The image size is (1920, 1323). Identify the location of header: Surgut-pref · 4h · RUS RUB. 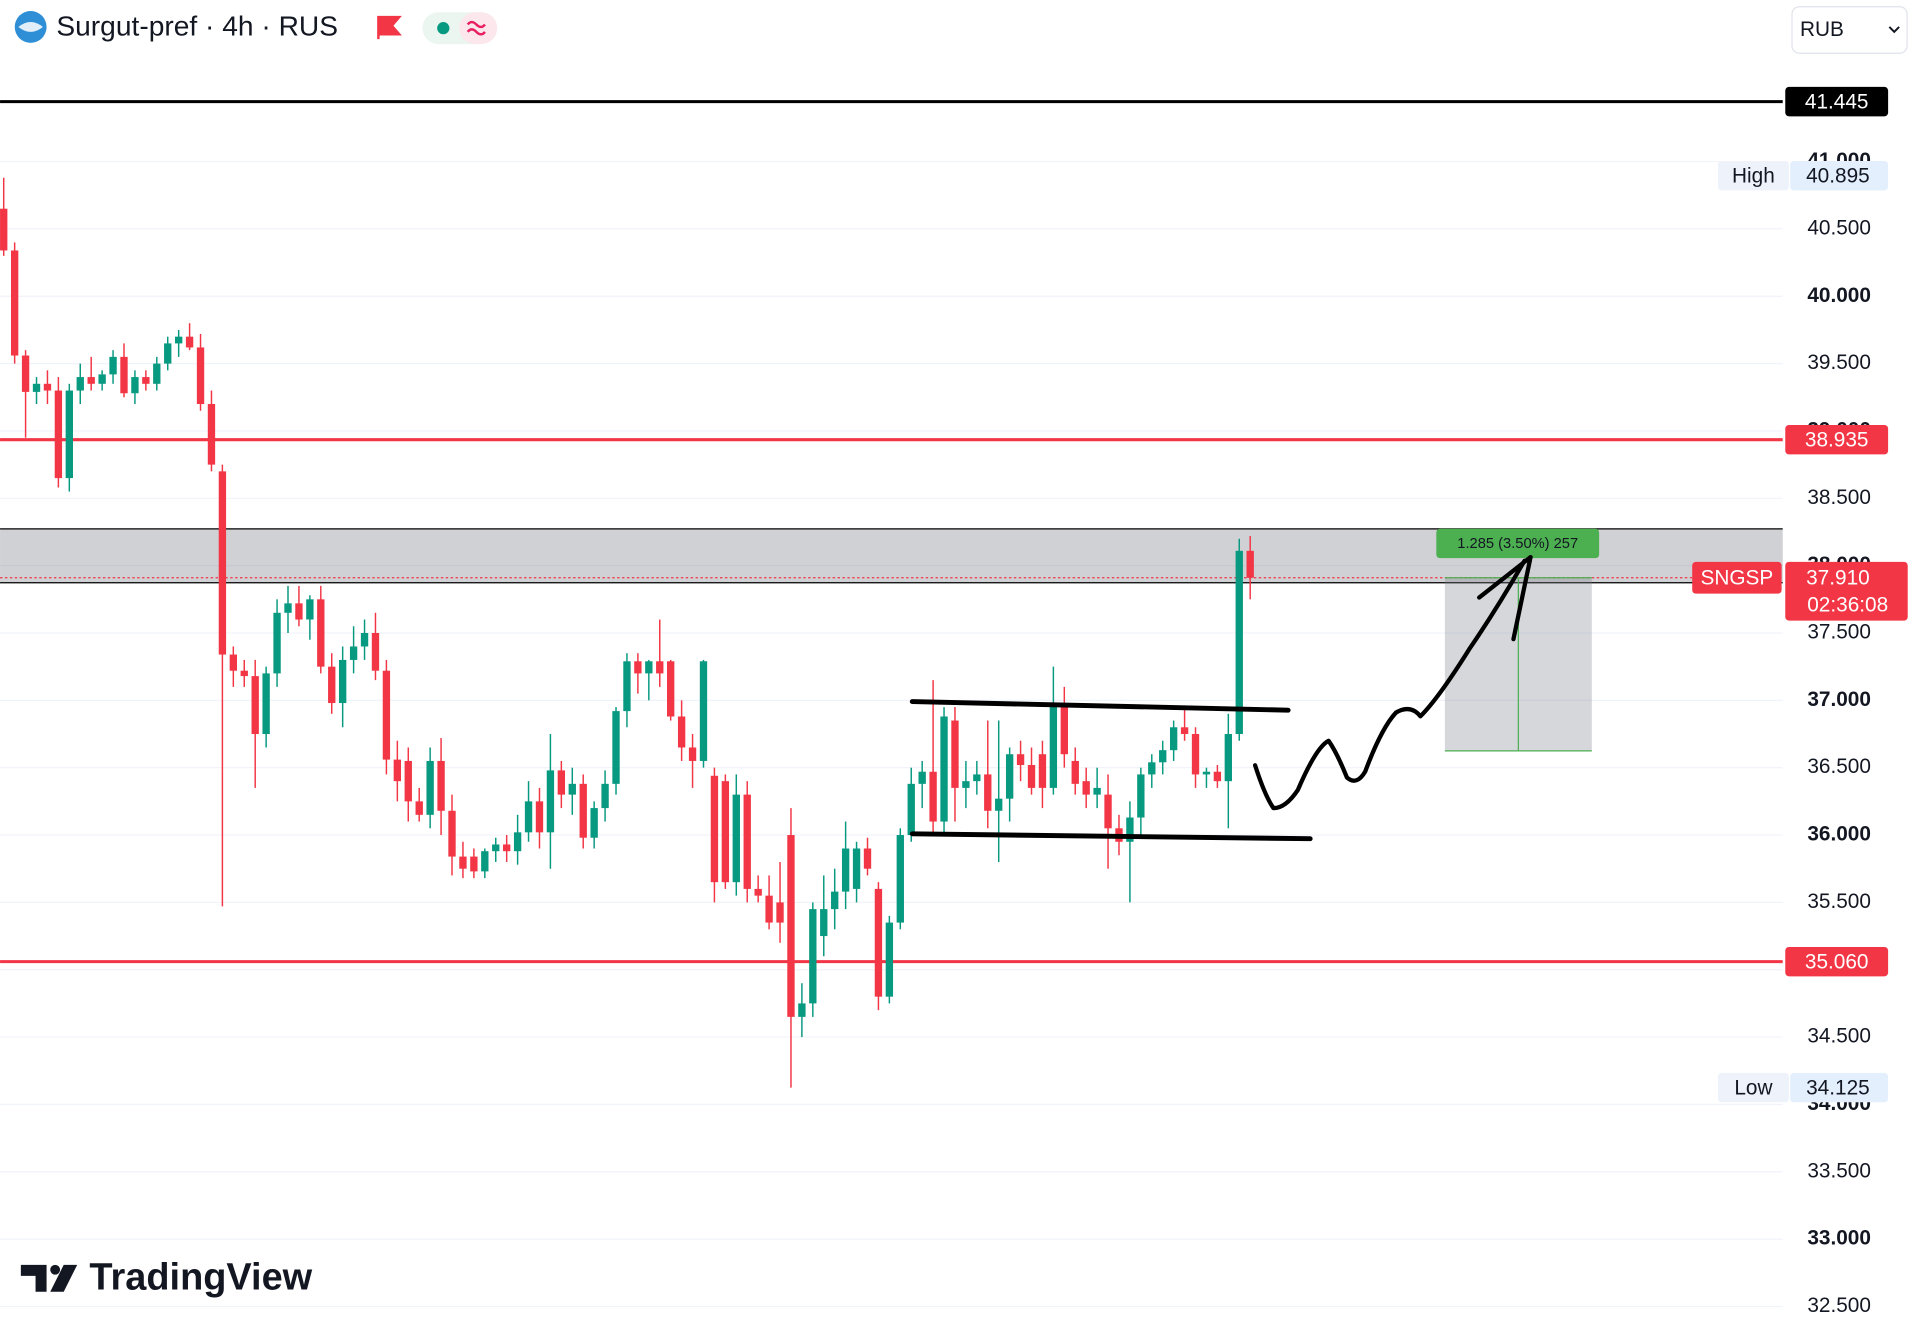
(961, 30).